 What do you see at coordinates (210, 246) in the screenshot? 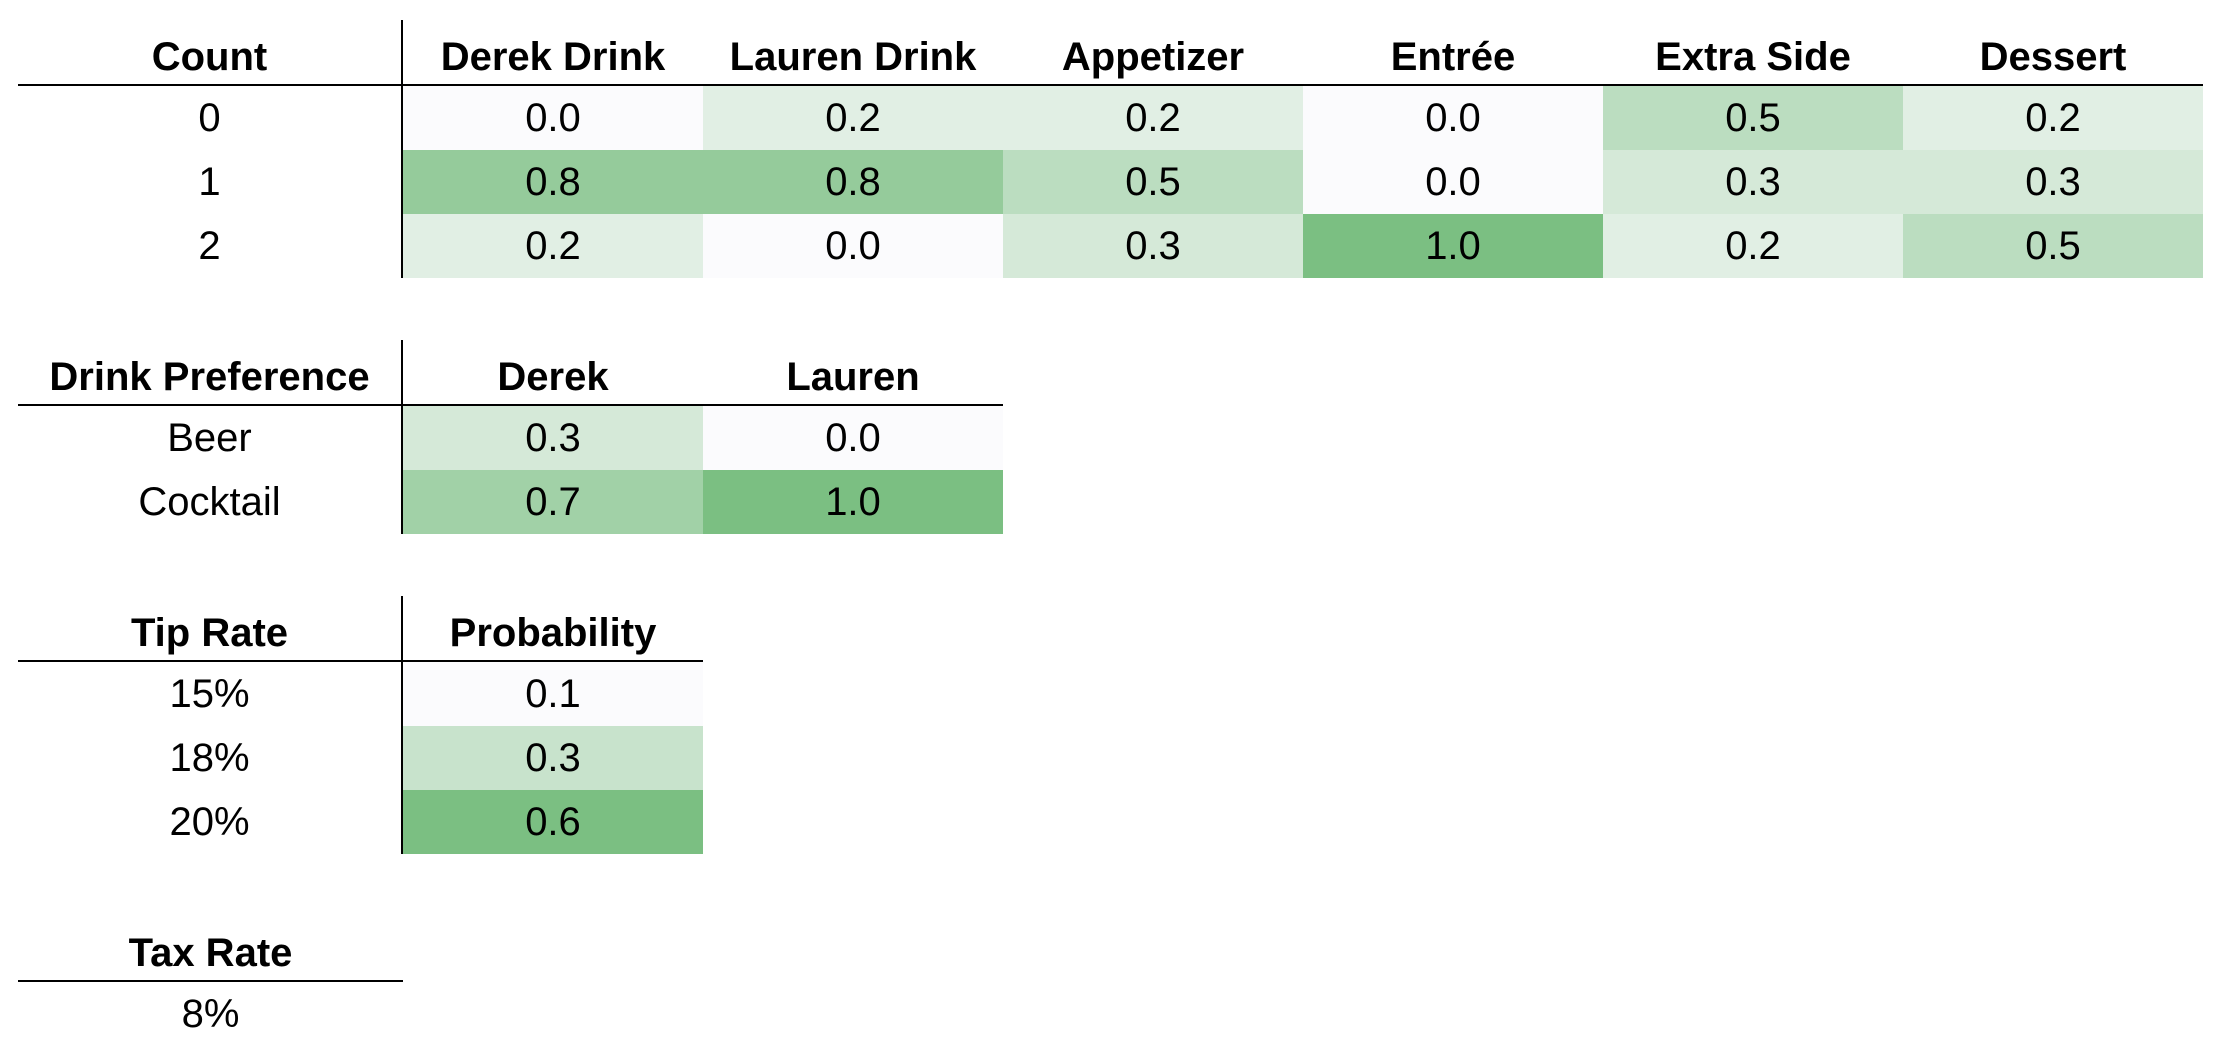
I see `row-label: 2` at bounding box center [210, 246].